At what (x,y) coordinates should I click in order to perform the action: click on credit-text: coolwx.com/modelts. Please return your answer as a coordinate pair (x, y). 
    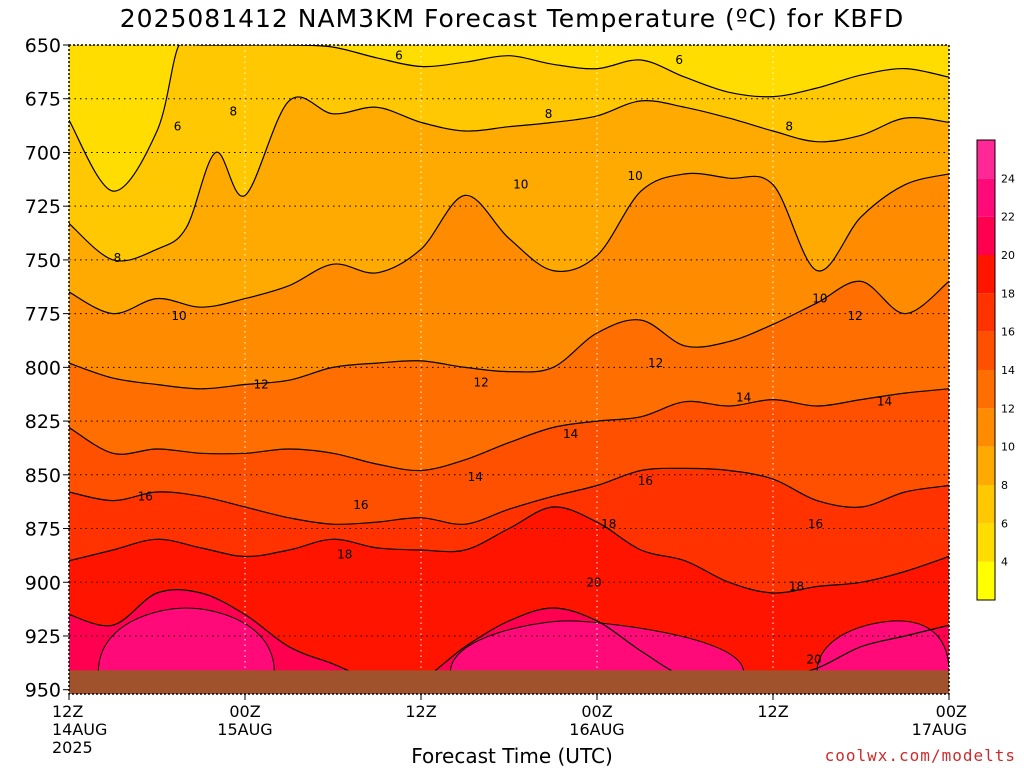
    Looking at the image, I should click on (920, 755).